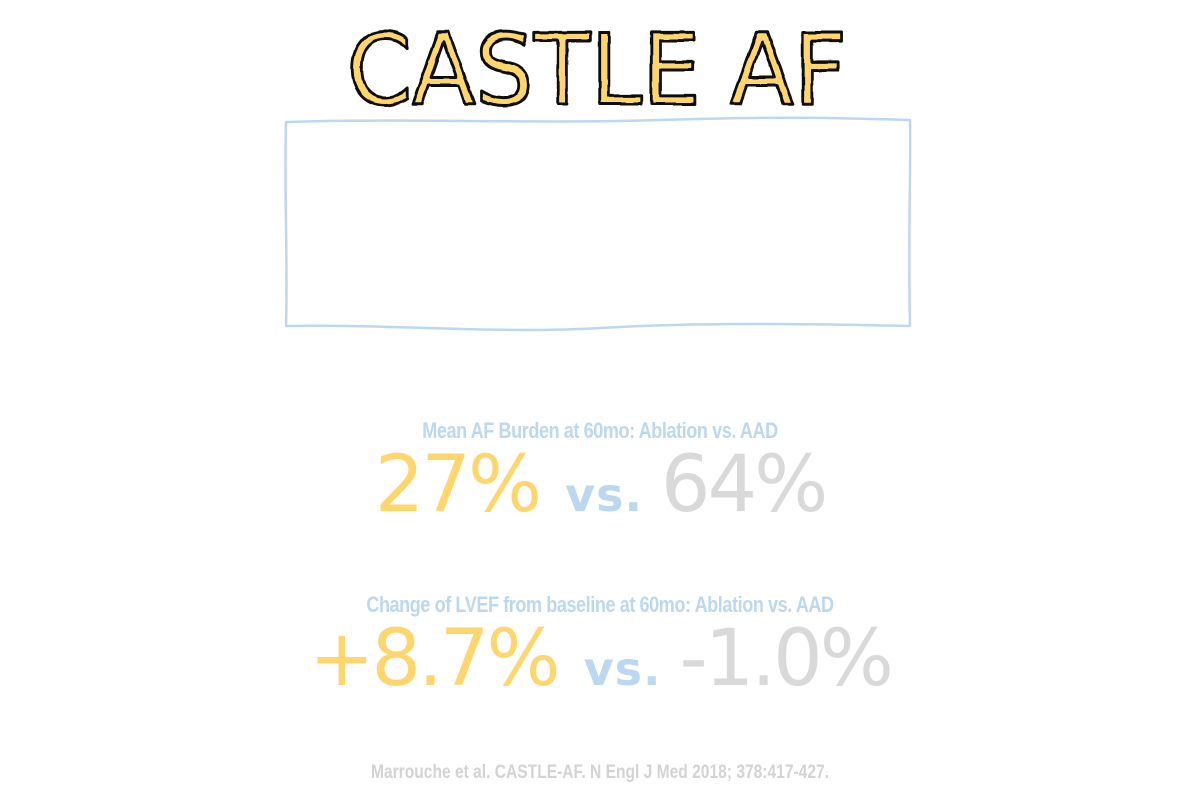 The height and width of the screenshot is (800, 1200). Describe the element at coordinates (435, 659) in the screenshot. I see `lvef-change-ablation-value: +8.7%` at that location.